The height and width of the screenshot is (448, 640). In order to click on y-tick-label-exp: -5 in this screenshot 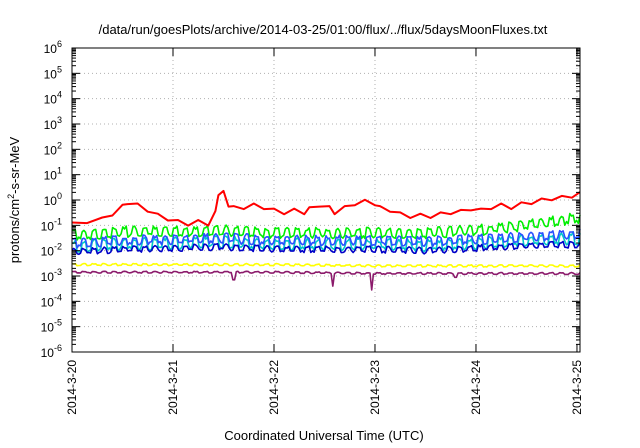, I will do `click(58, 323)`.